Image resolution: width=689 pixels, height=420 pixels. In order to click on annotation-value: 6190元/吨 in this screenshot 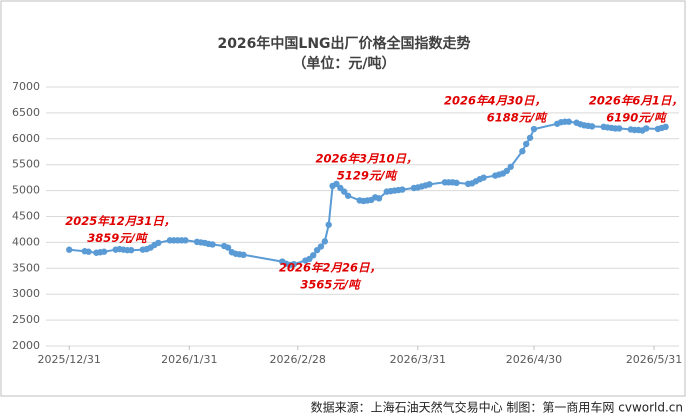, I will do `click(637, 117)`.